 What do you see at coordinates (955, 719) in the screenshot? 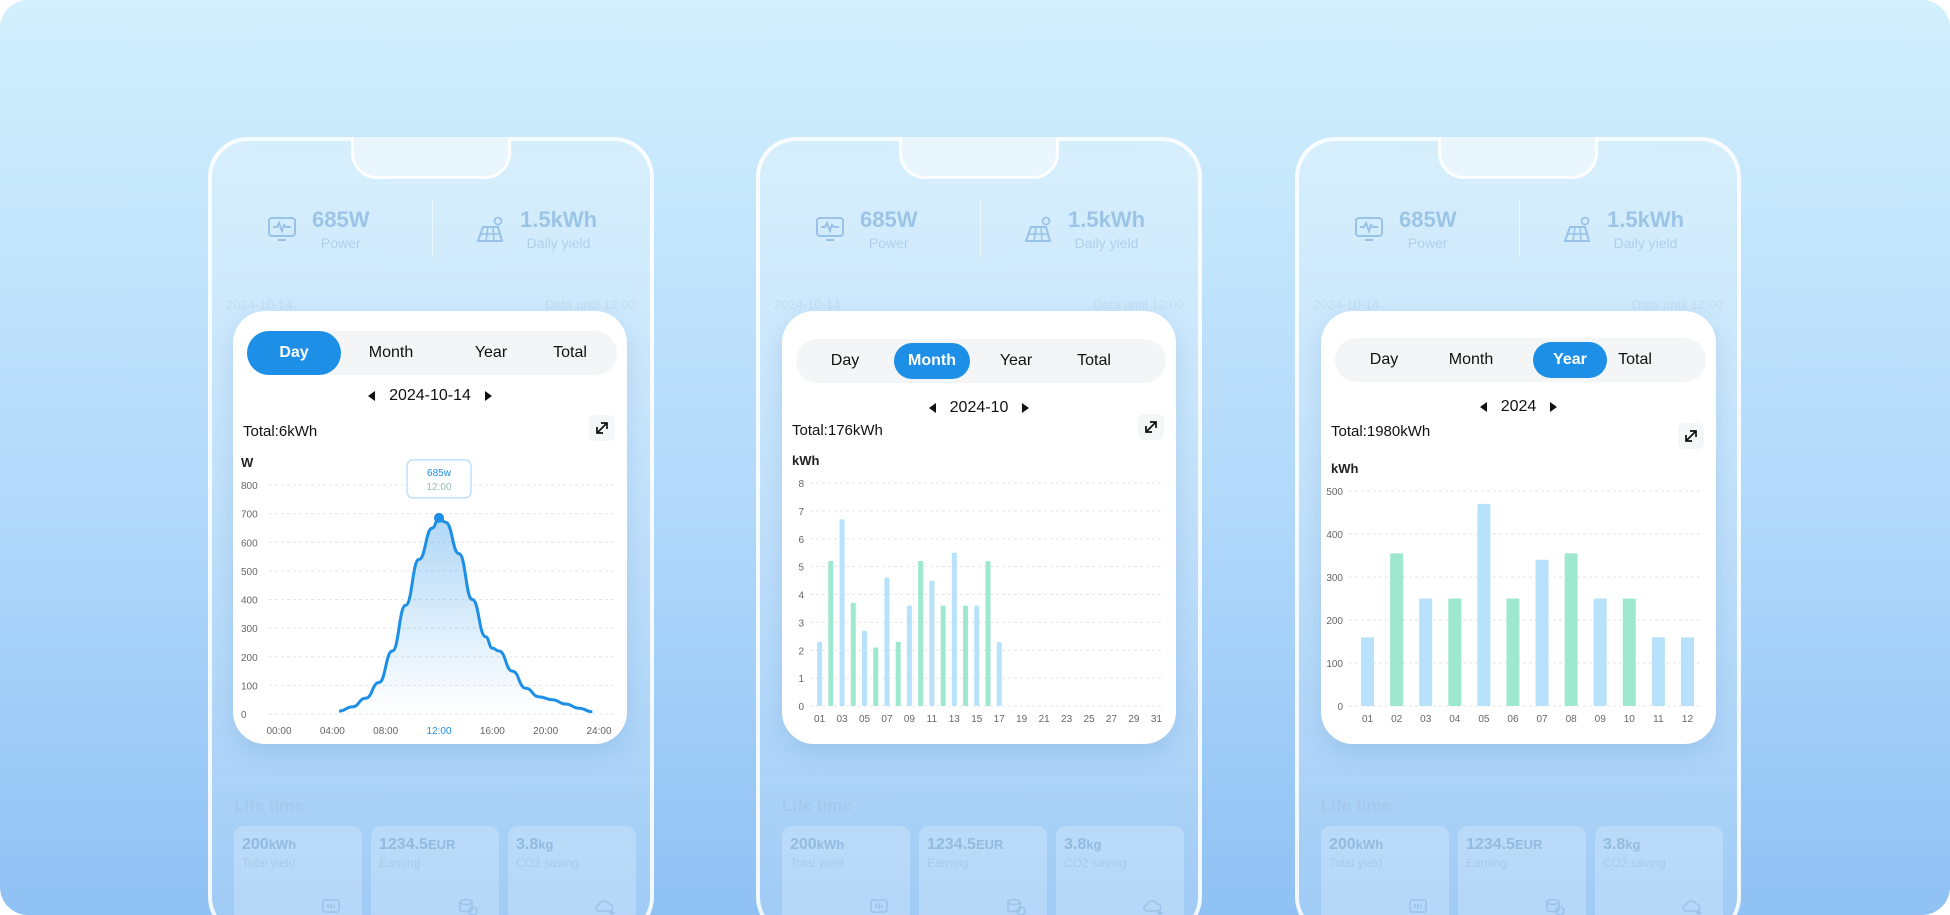
I see `x-tick-label: 13` at bounding box center [955, 719].